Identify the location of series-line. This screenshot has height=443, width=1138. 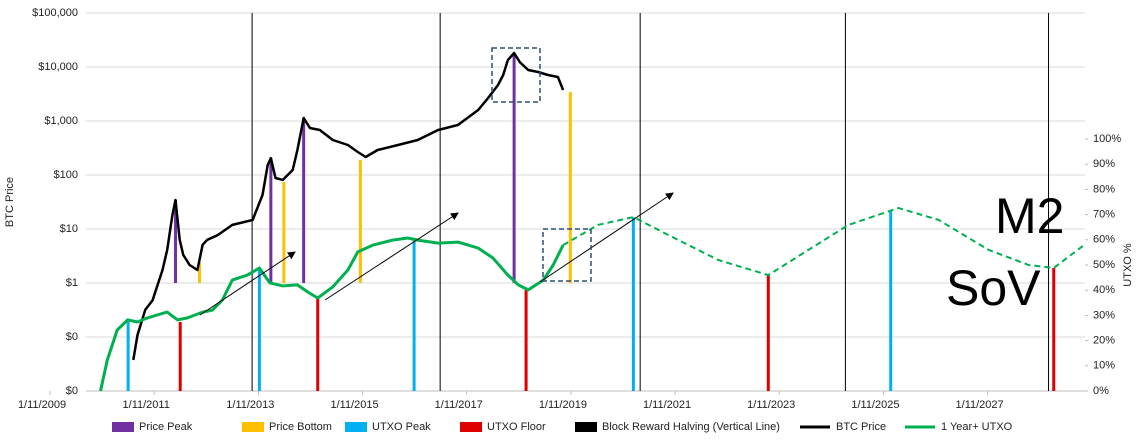
(332, 314).